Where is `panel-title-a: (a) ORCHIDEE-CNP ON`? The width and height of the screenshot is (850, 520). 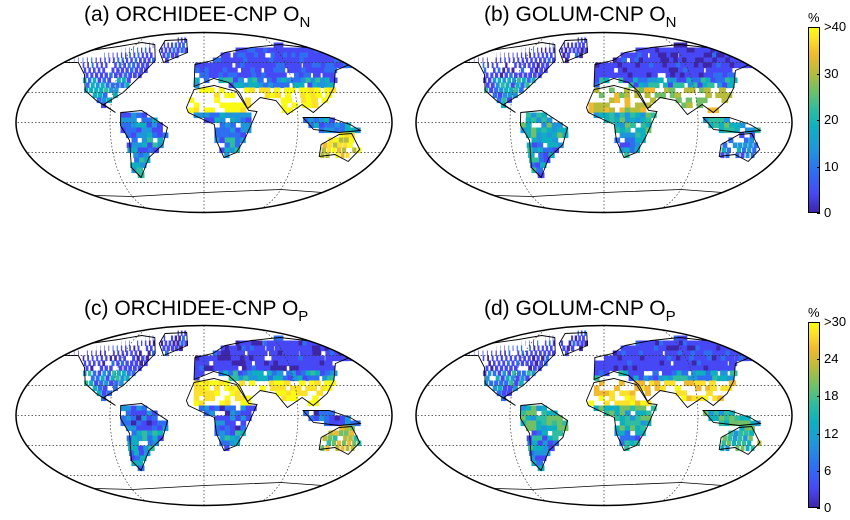 panel-title-a: (a) ORCHIDEE-CNP ON is located at coordinates (197, 17).